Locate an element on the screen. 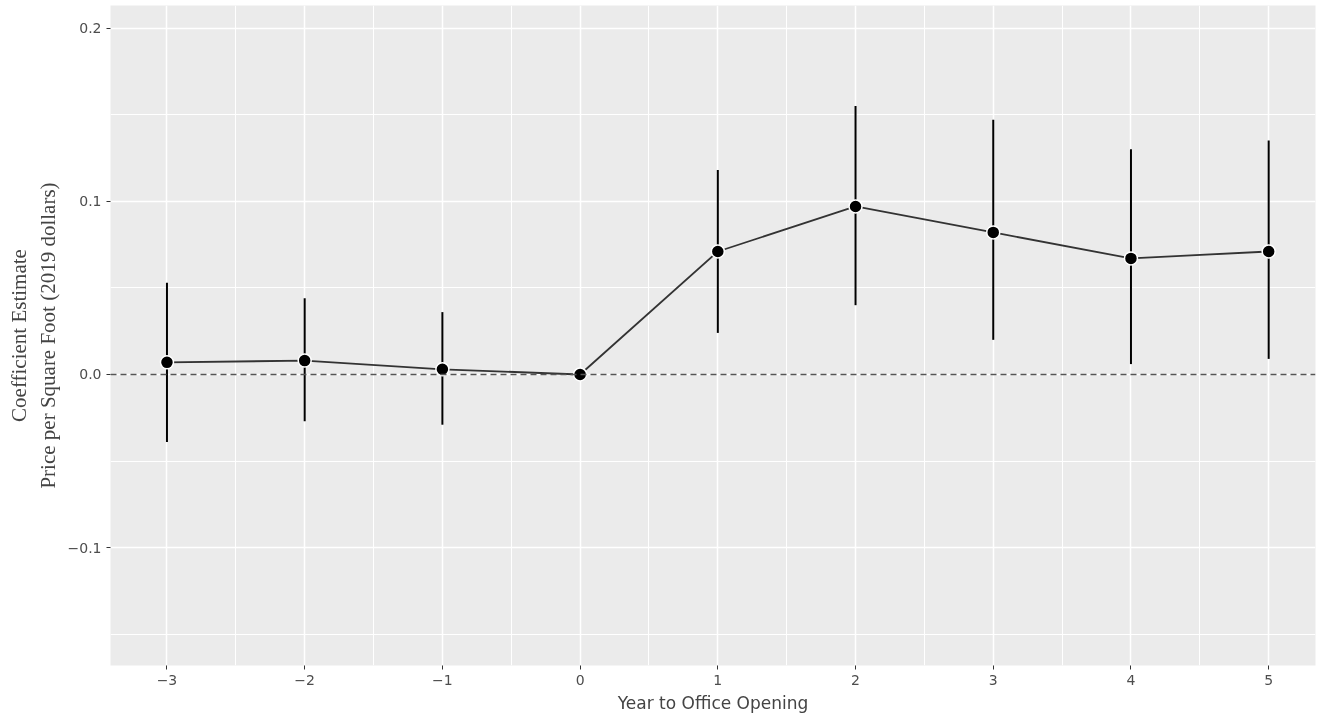 Image resolution: width=1330 pixels, height=721 pixels. x-tick-label: 2 is located at coordinates (855, 679).